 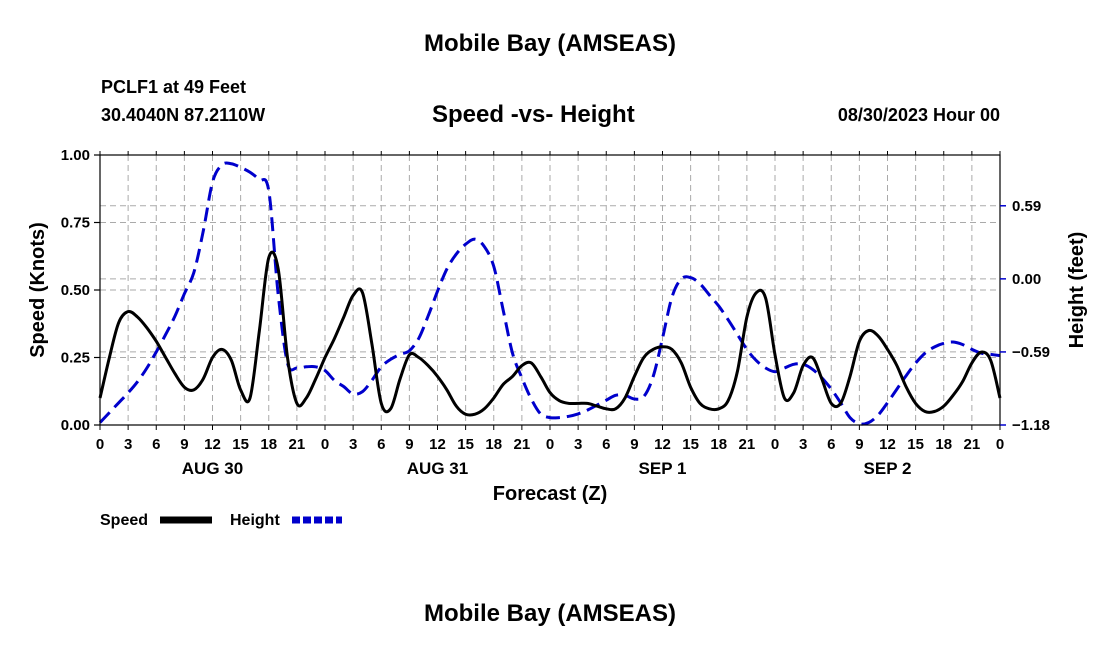 What do you see at coordinates (1077, 290) in the screenshot?
I see `y2-axis-label: Height (feet)` at bounding box center [1077, 290].